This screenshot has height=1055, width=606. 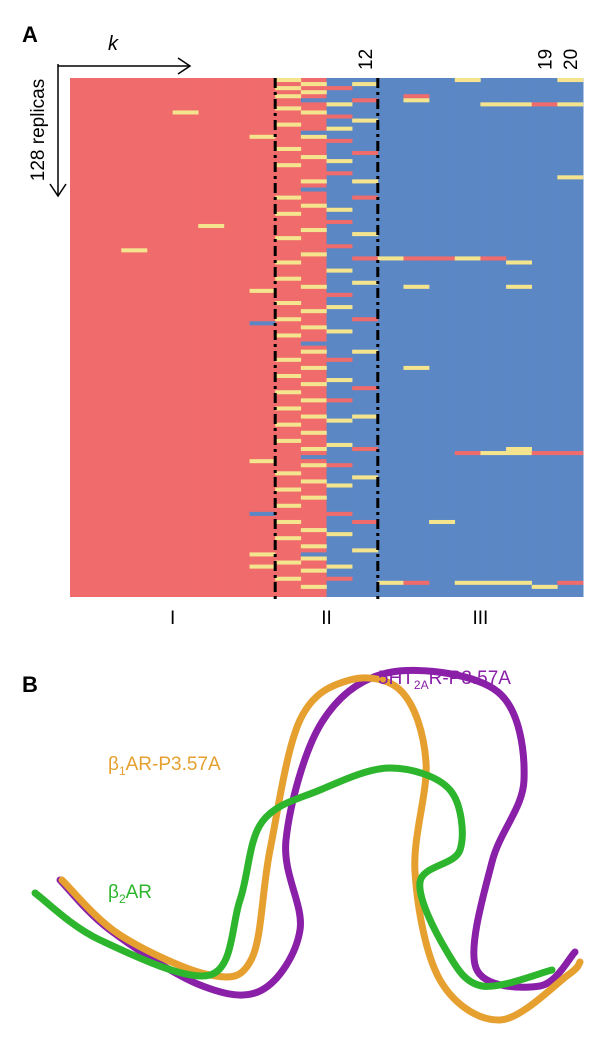 What do you see at coordinates (571, 59) in the screenshot?
I see `column-tick-label: 20` at bounding box center [571, 59].